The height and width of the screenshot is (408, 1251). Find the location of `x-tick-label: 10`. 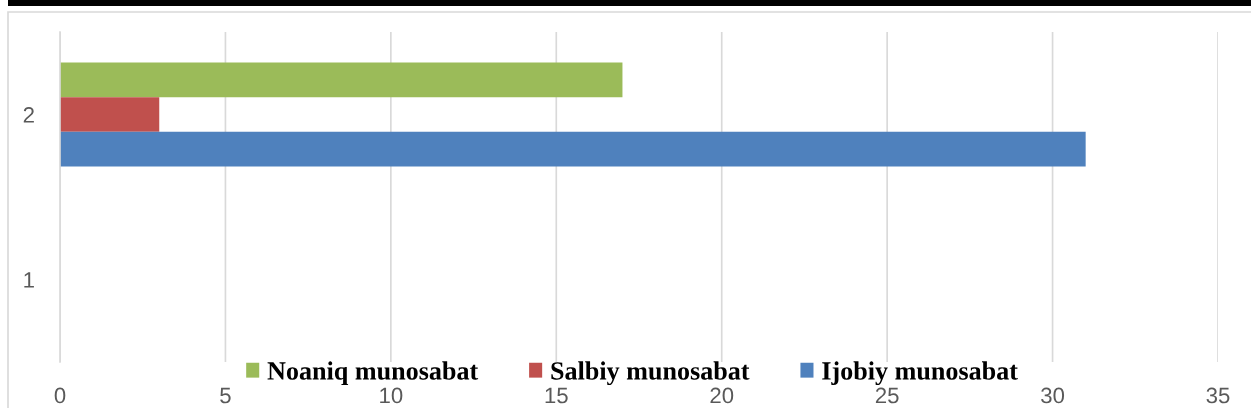

x-tick-label: 10 is located at coordinates (391, 395).